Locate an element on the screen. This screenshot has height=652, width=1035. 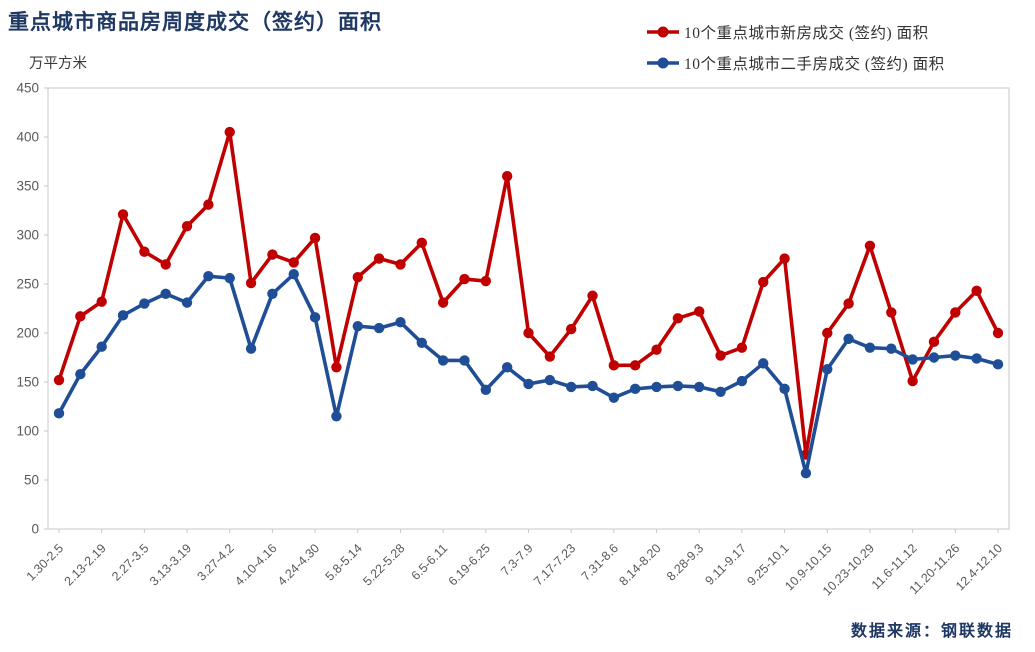
x-tick-label: 7.3-7.9 is located at coordinates (516, 559).